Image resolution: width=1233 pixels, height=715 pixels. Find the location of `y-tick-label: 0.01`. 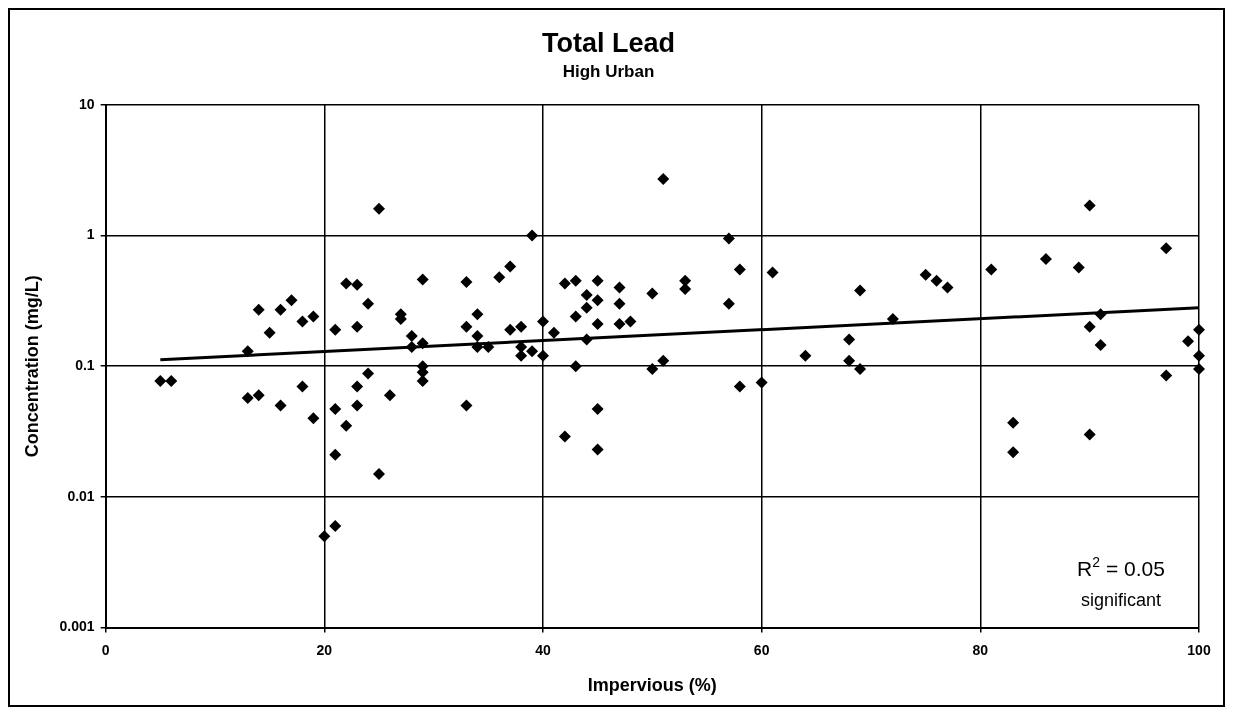

y-tick-label: 0.01 is located at coordinates (81, 495).